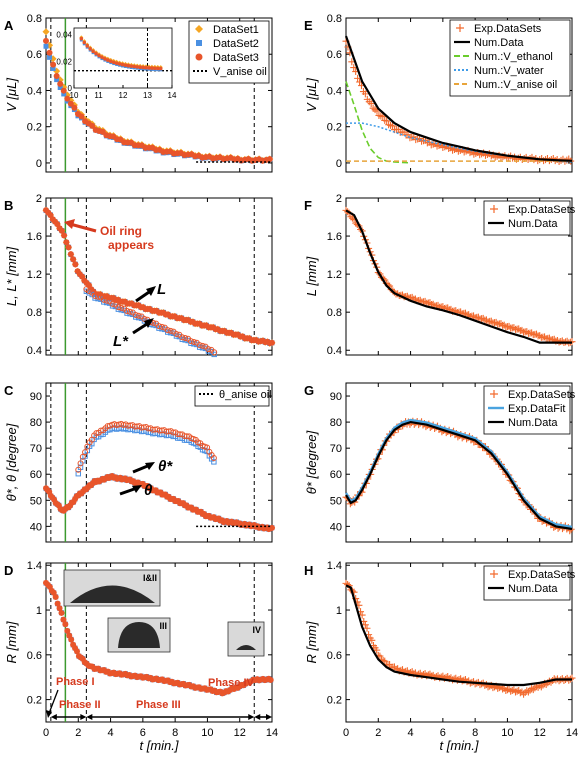  Describe the element at coordinates (536, 409) in the screenshot. I see `legend-label: Exp.DataFit` at that location.